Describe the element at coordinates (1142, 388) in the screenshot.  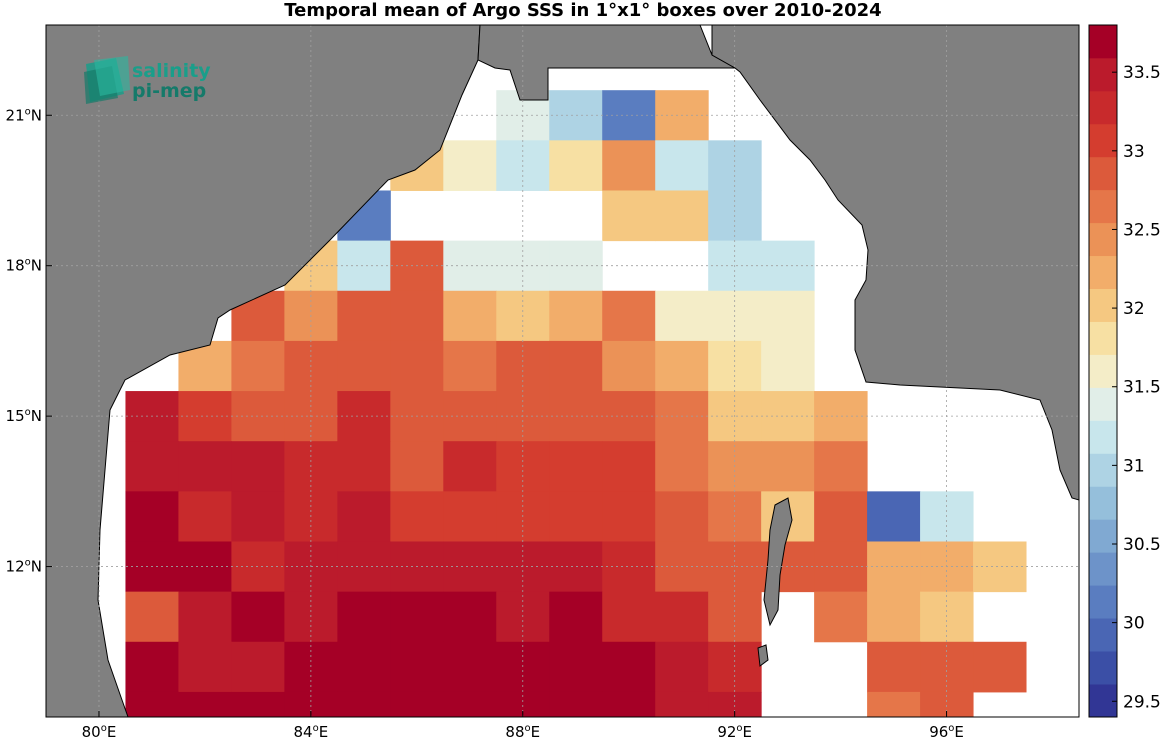
I see `colorbar-tick-label: 31.5` at that location.